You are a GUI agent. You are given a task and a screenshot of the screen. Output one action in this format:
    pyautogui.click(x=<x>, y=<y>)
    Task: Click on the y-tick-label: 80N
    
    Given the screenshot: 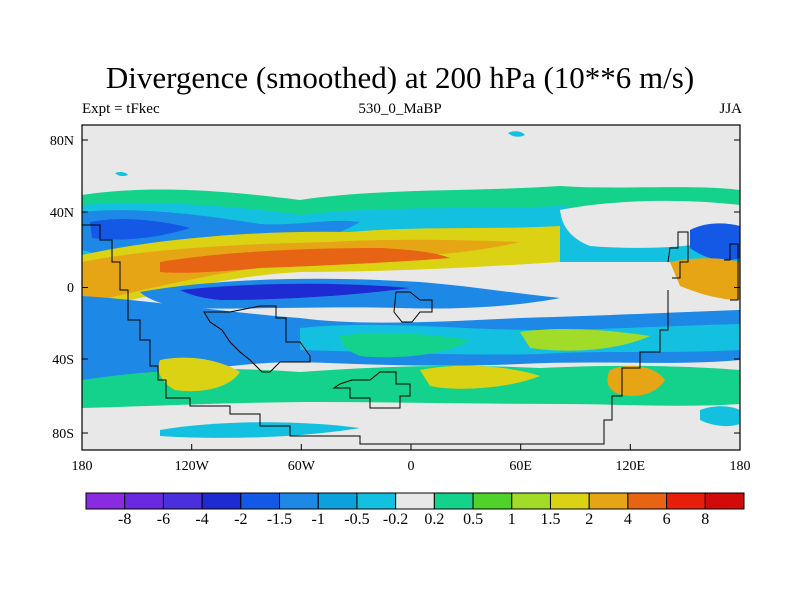 What is the action you would take?
    pyautogui.click(x=62, y=141)
    